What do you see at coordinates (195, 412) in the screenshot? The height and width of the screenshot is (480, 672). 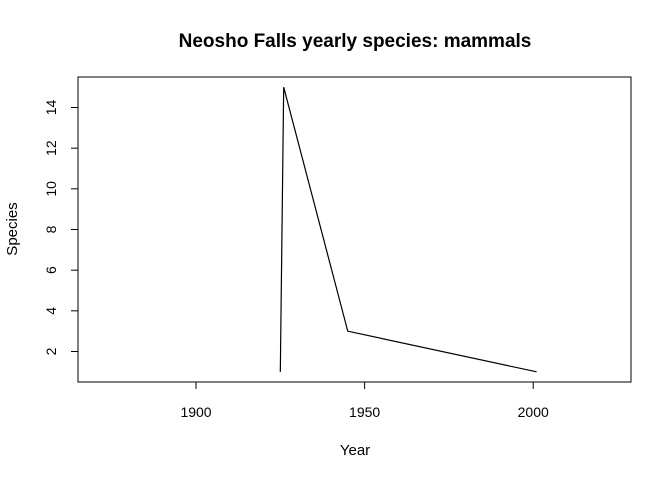 I see `x-tick-label: 1900` at bounding box center [195, 412].